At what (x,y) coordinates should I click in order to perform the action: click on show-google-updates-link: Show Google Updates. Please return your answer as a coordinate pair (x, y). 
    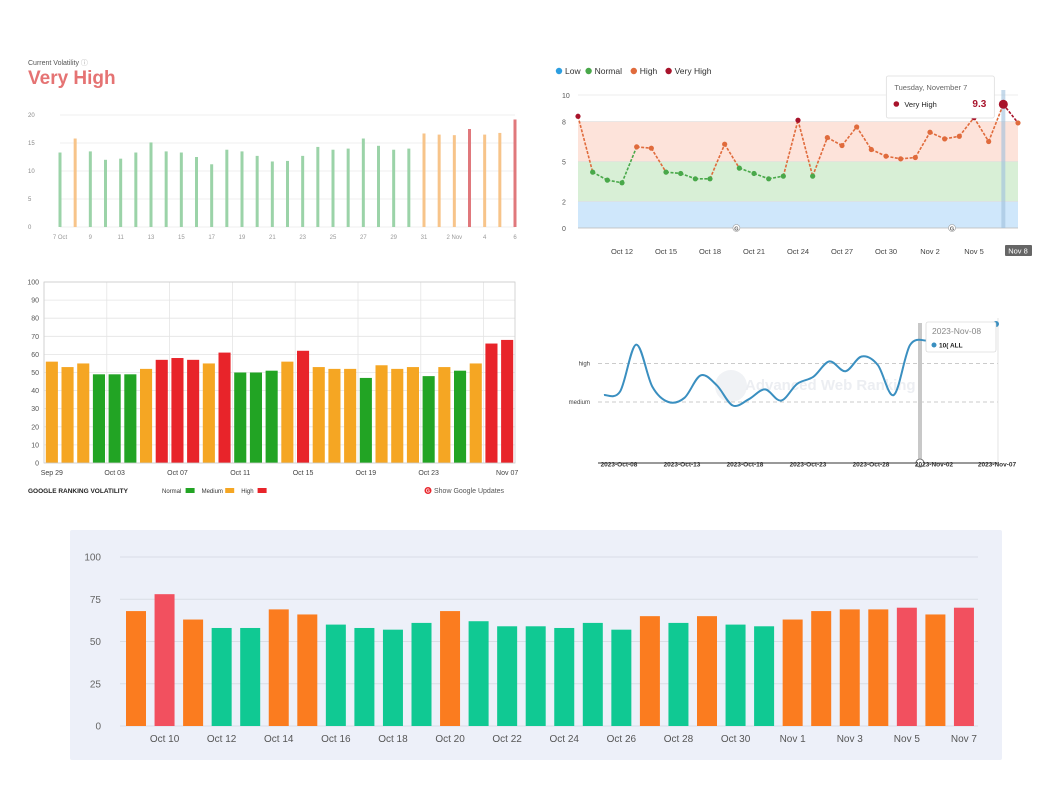
    Looking at the image, I should click on (469, 491).